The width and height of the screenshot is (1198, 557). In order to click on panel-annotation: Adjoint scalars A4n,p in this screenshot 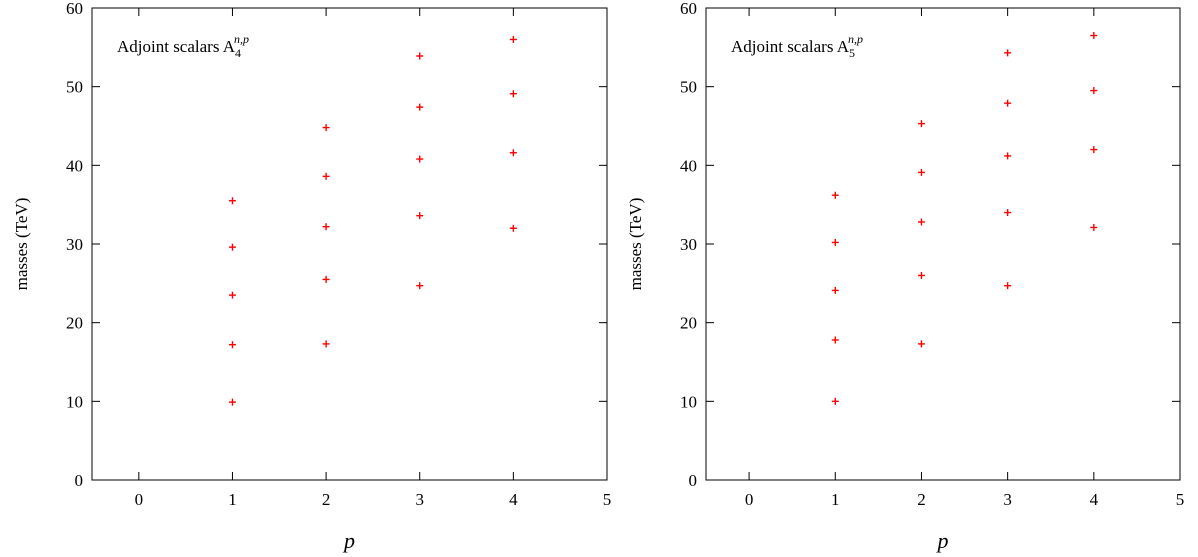, I will do `click(183, 46)`.